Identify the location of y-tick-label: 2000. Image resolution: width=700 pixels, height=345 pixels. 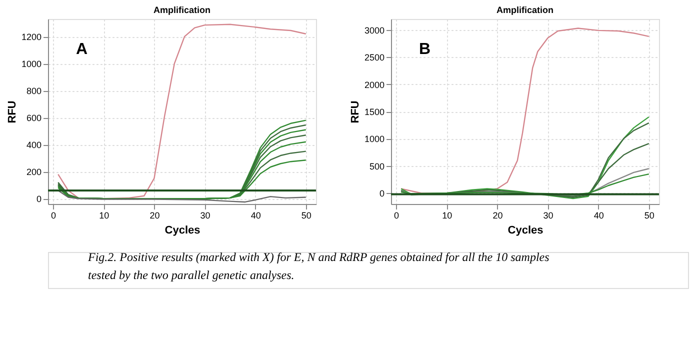
(374, 85).